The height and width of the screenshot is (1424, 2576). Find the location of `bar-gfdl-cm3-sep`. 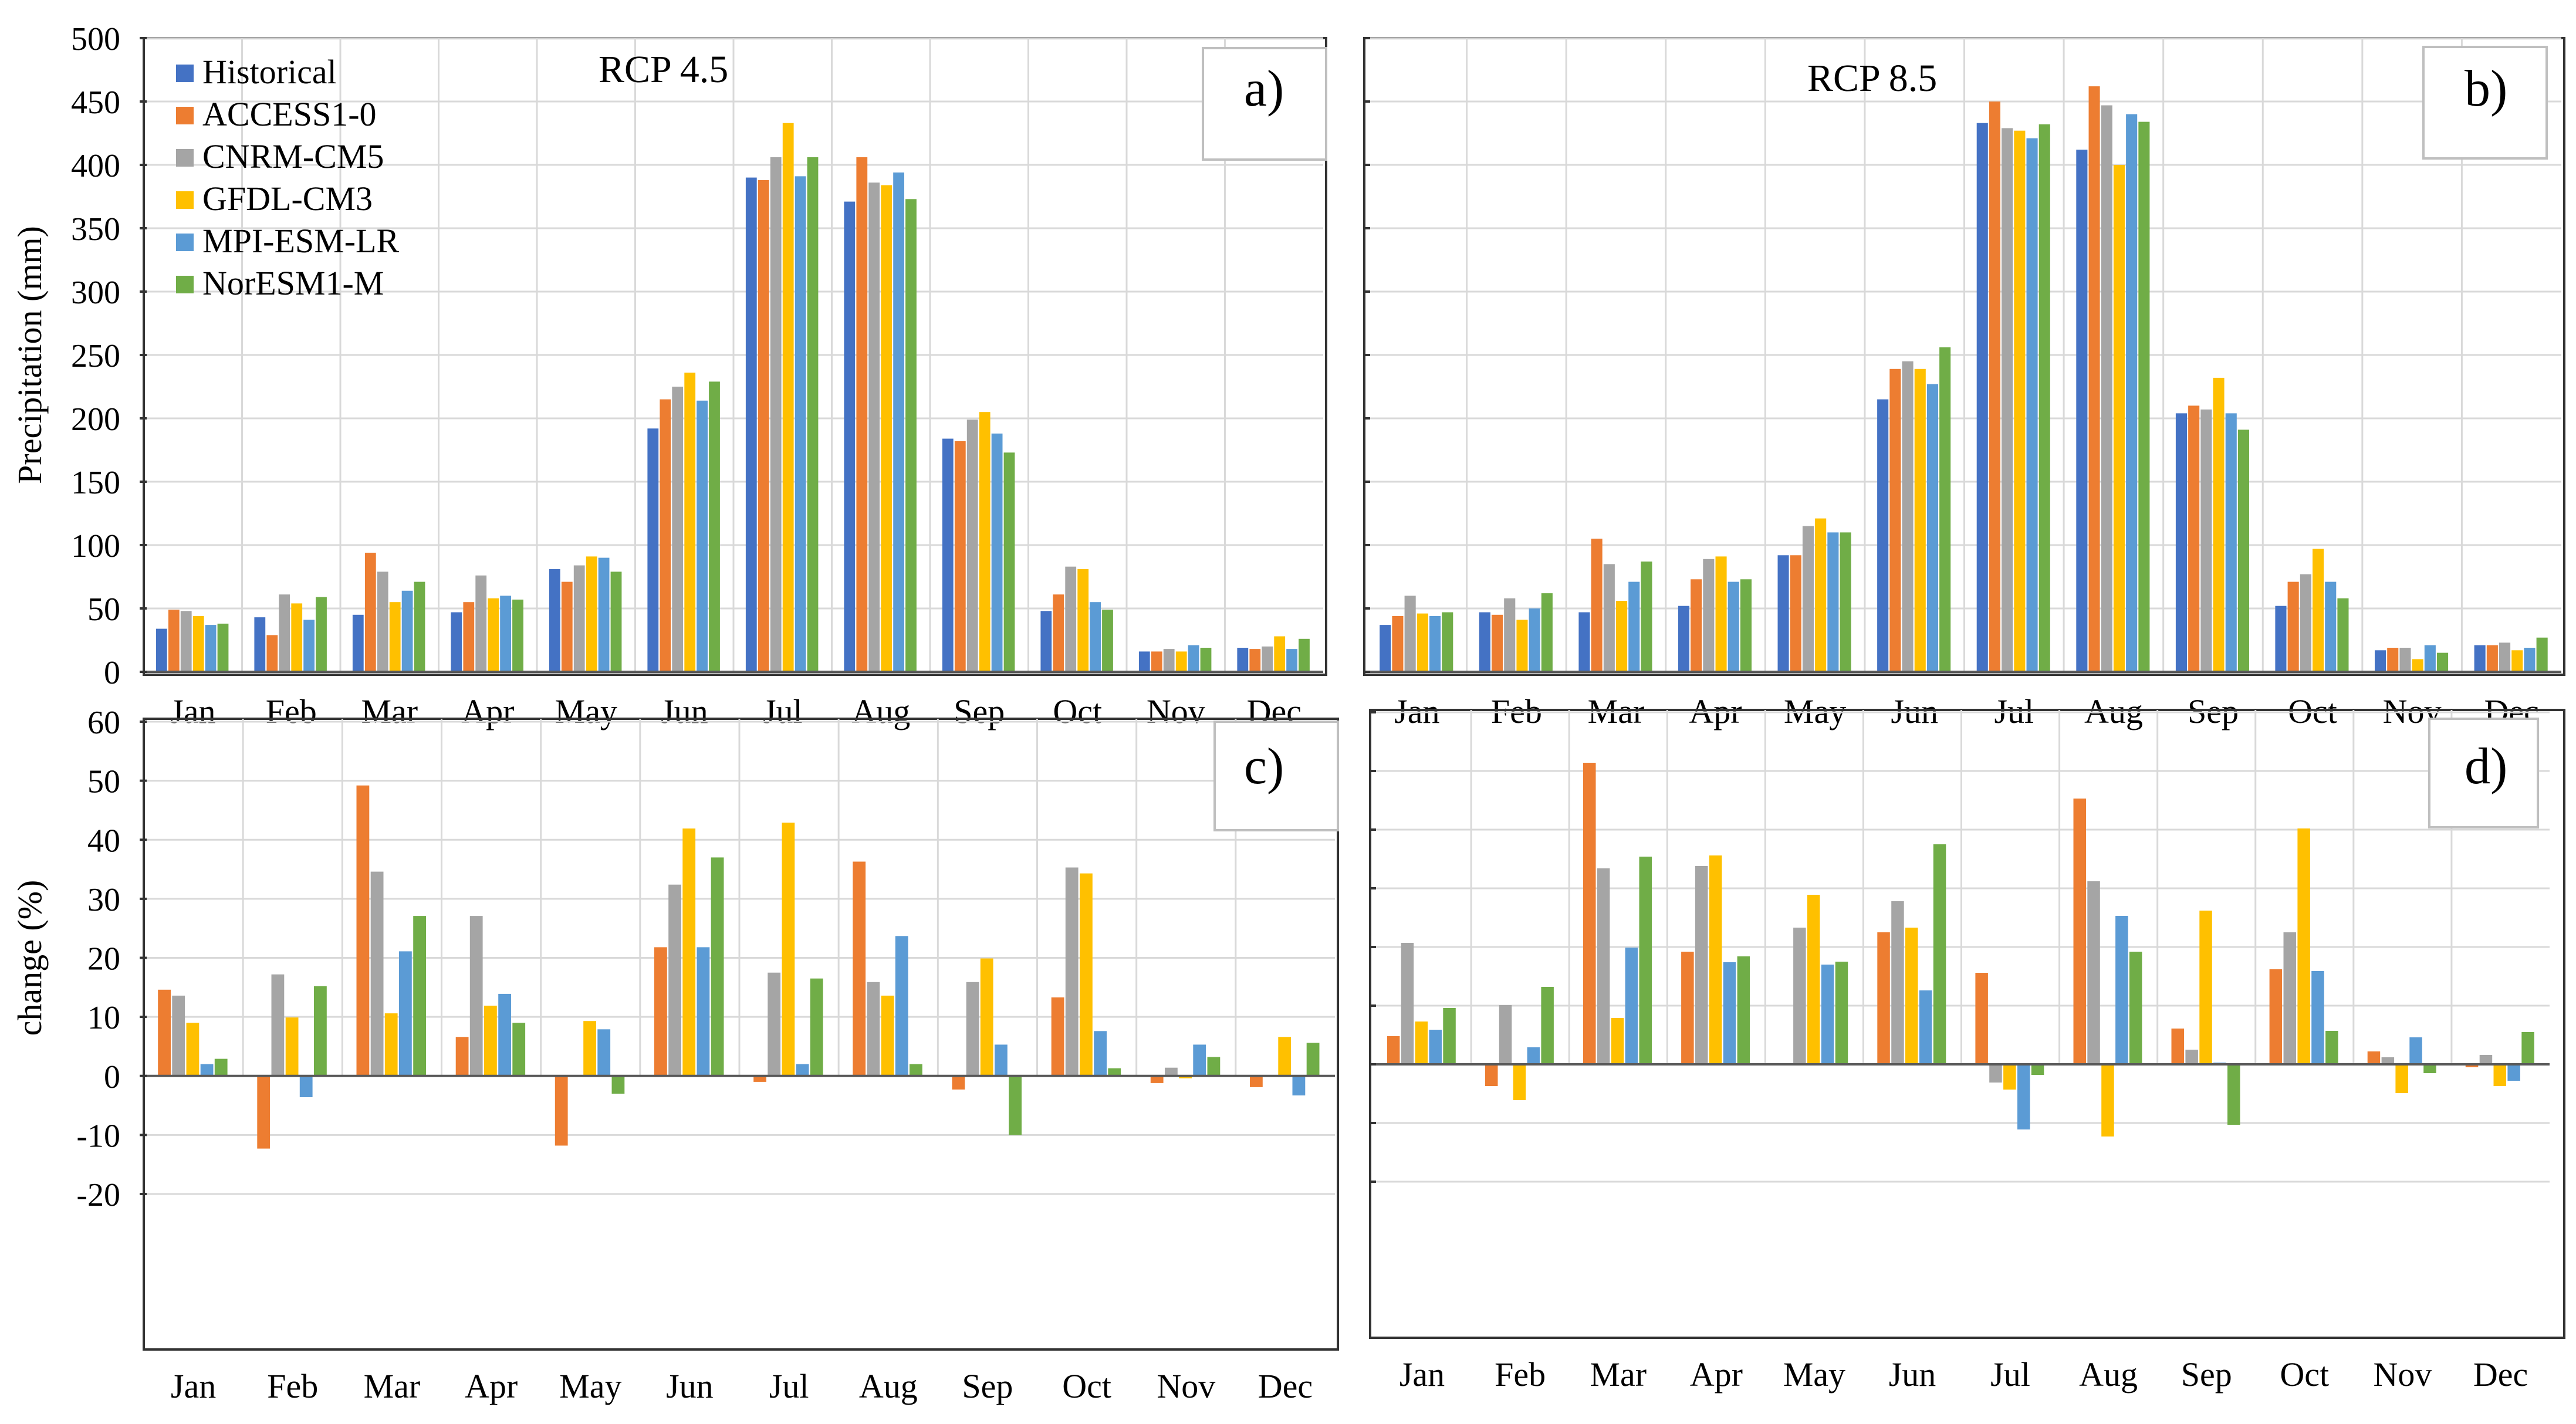

bar-gfdl-cm3-sep is located at coordinates (2205, 987).